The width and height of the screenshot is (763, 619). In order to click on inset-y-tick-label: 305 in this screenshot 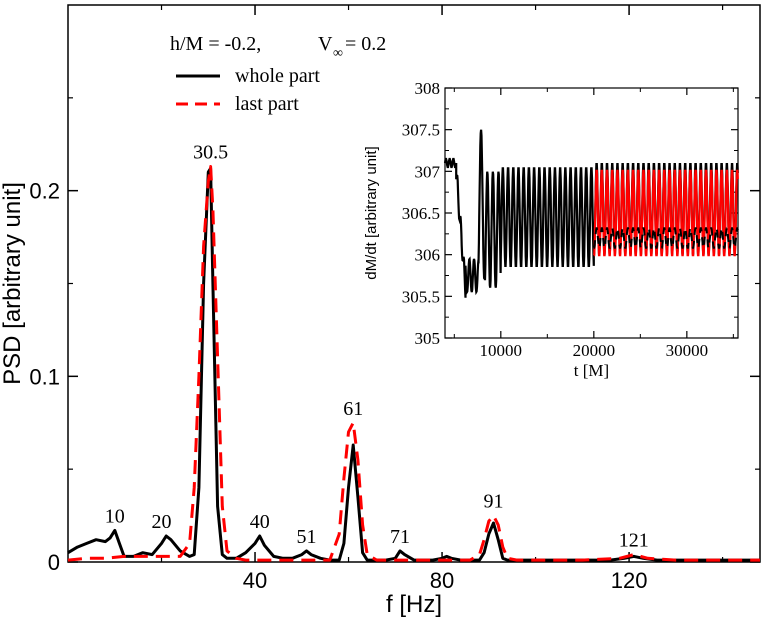, I will do `click(428, 338)`.